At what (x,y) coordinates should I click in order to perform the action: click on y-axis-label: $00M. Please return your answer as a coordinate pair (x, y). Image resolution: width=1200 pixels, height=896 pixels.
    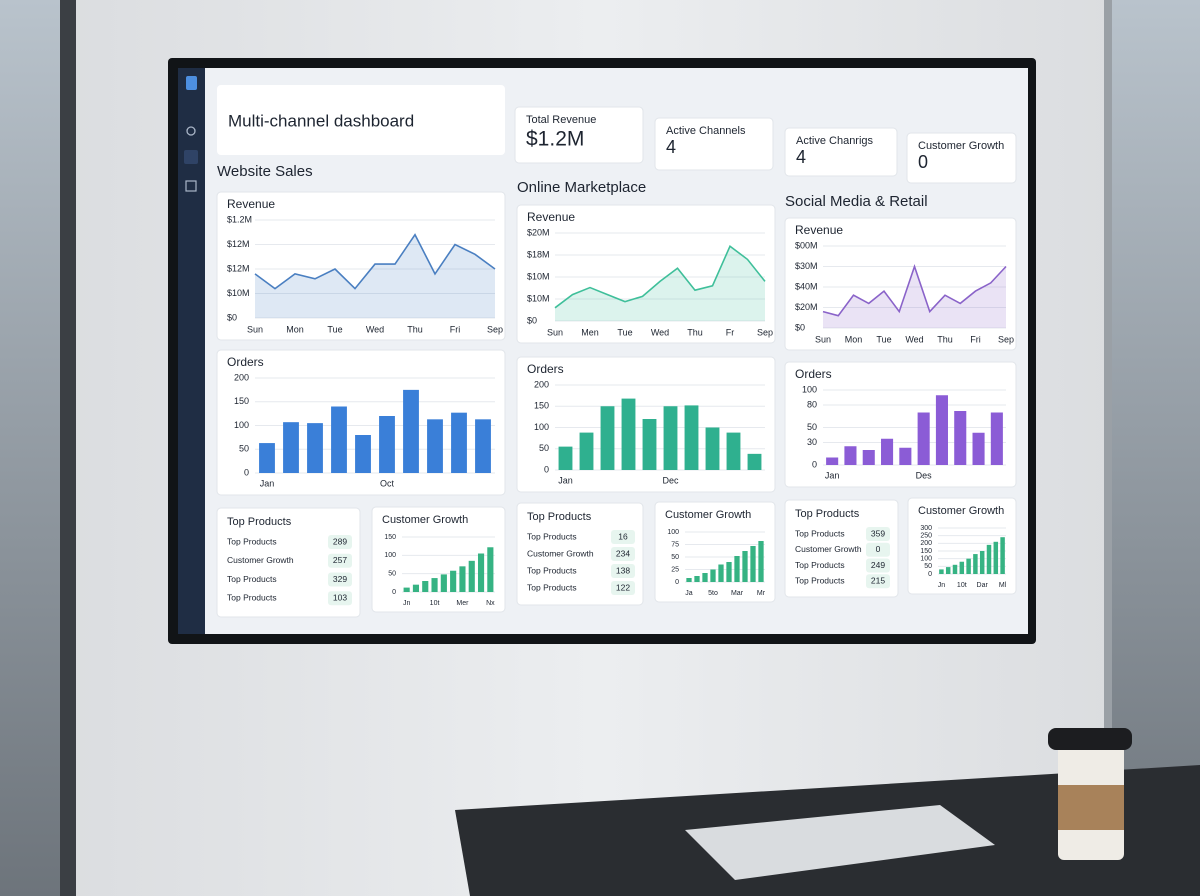
    Looking at the image, I should click on (806, 245).